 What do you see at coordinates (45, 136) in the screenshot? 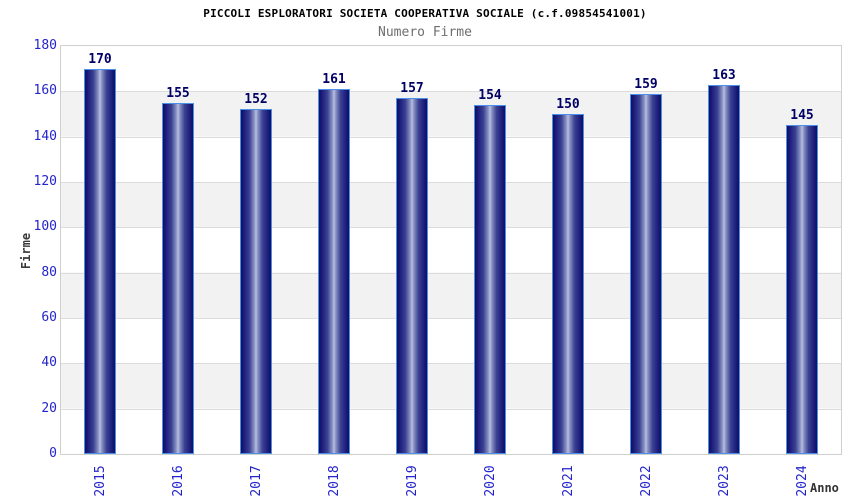
I see `y-tick-label-140: 140` at bounding box center [45, 136].